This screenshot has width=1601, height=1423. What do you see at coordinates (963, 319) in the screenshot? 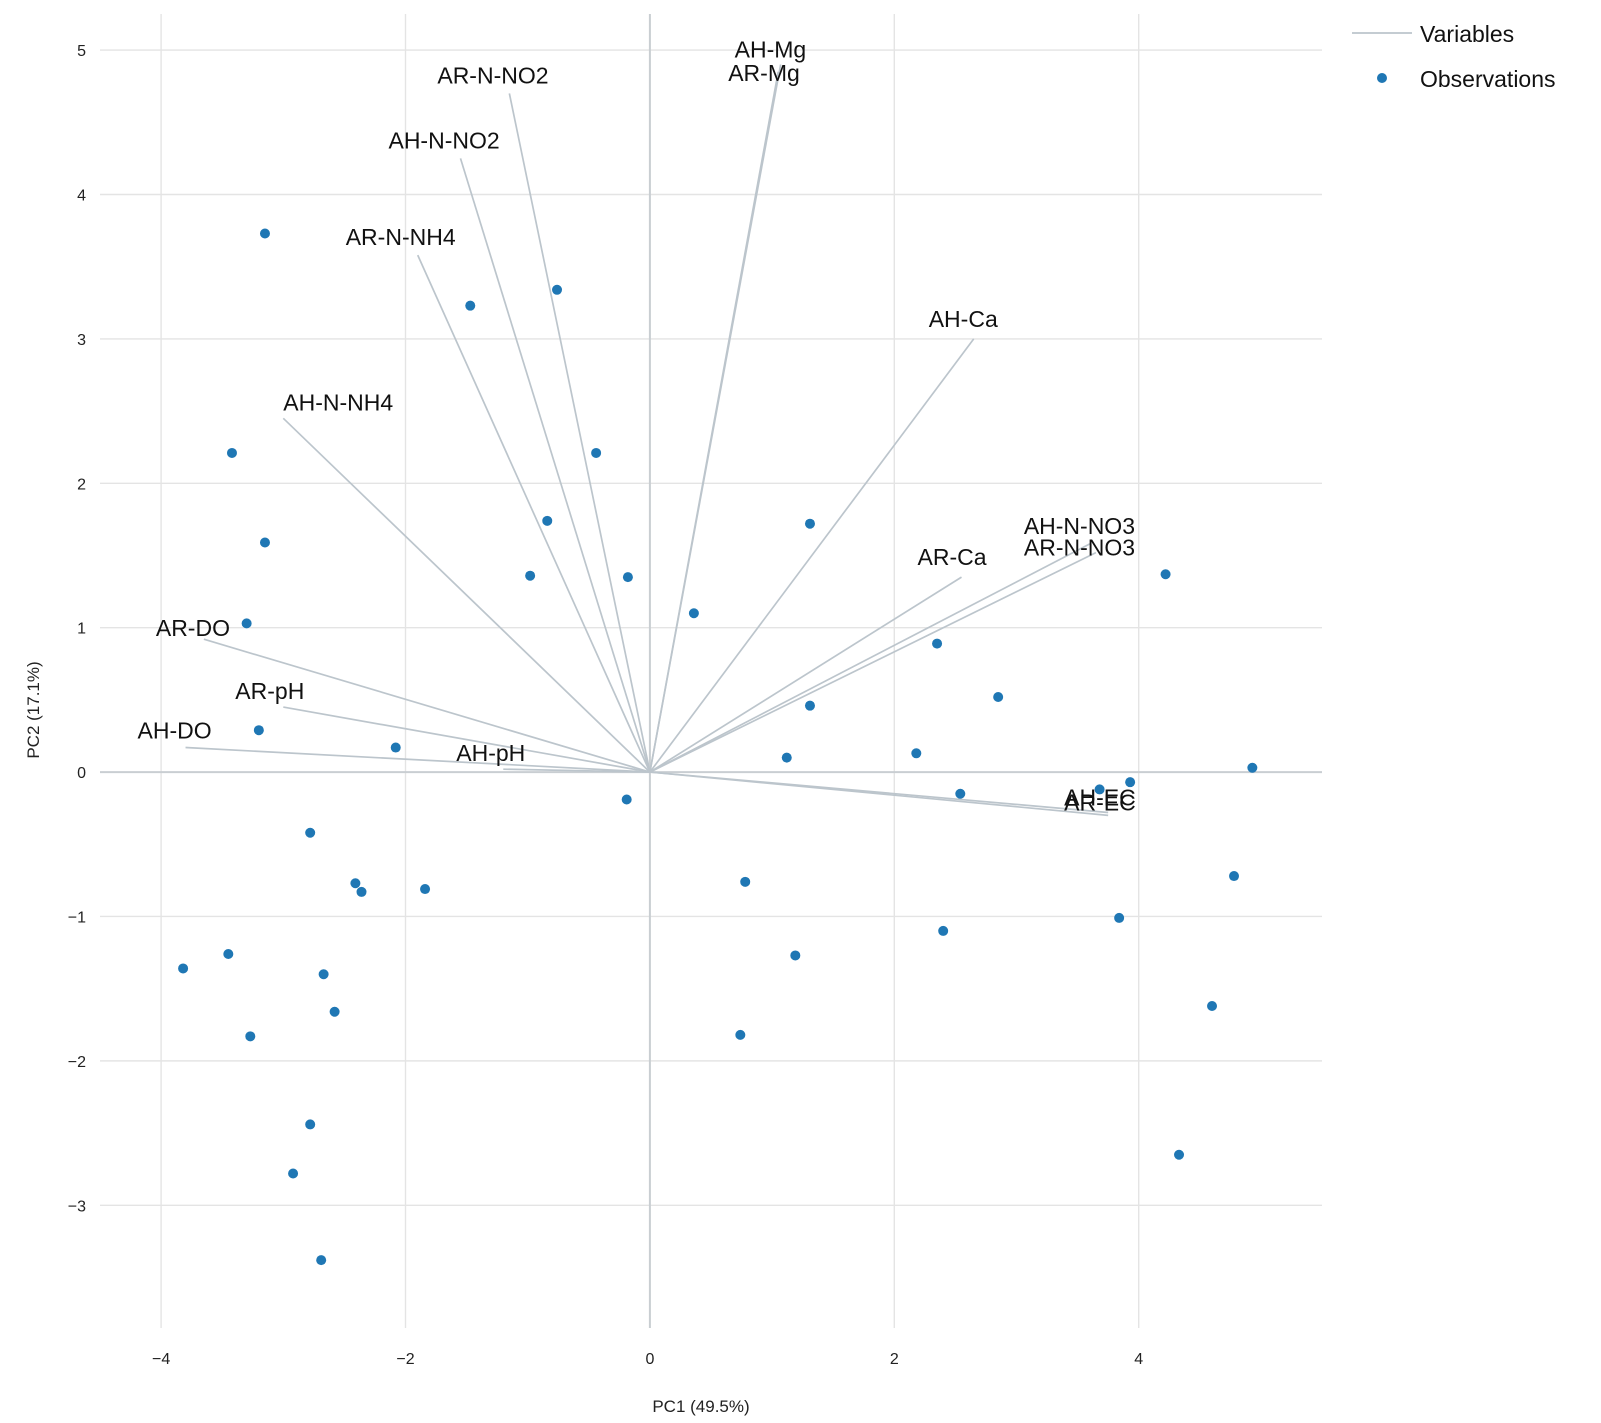
I see `variable-label-ah-ca: AH-Ca` at bounding box center [963, 319].